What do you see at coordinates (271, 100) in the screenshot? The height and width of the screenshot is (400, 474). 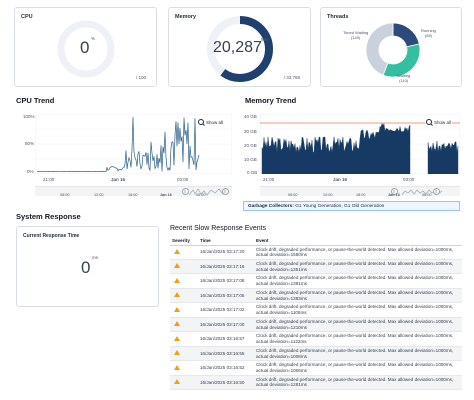 I see `memory-trend-title: Memory Trend` at bounding box center [271, 100].